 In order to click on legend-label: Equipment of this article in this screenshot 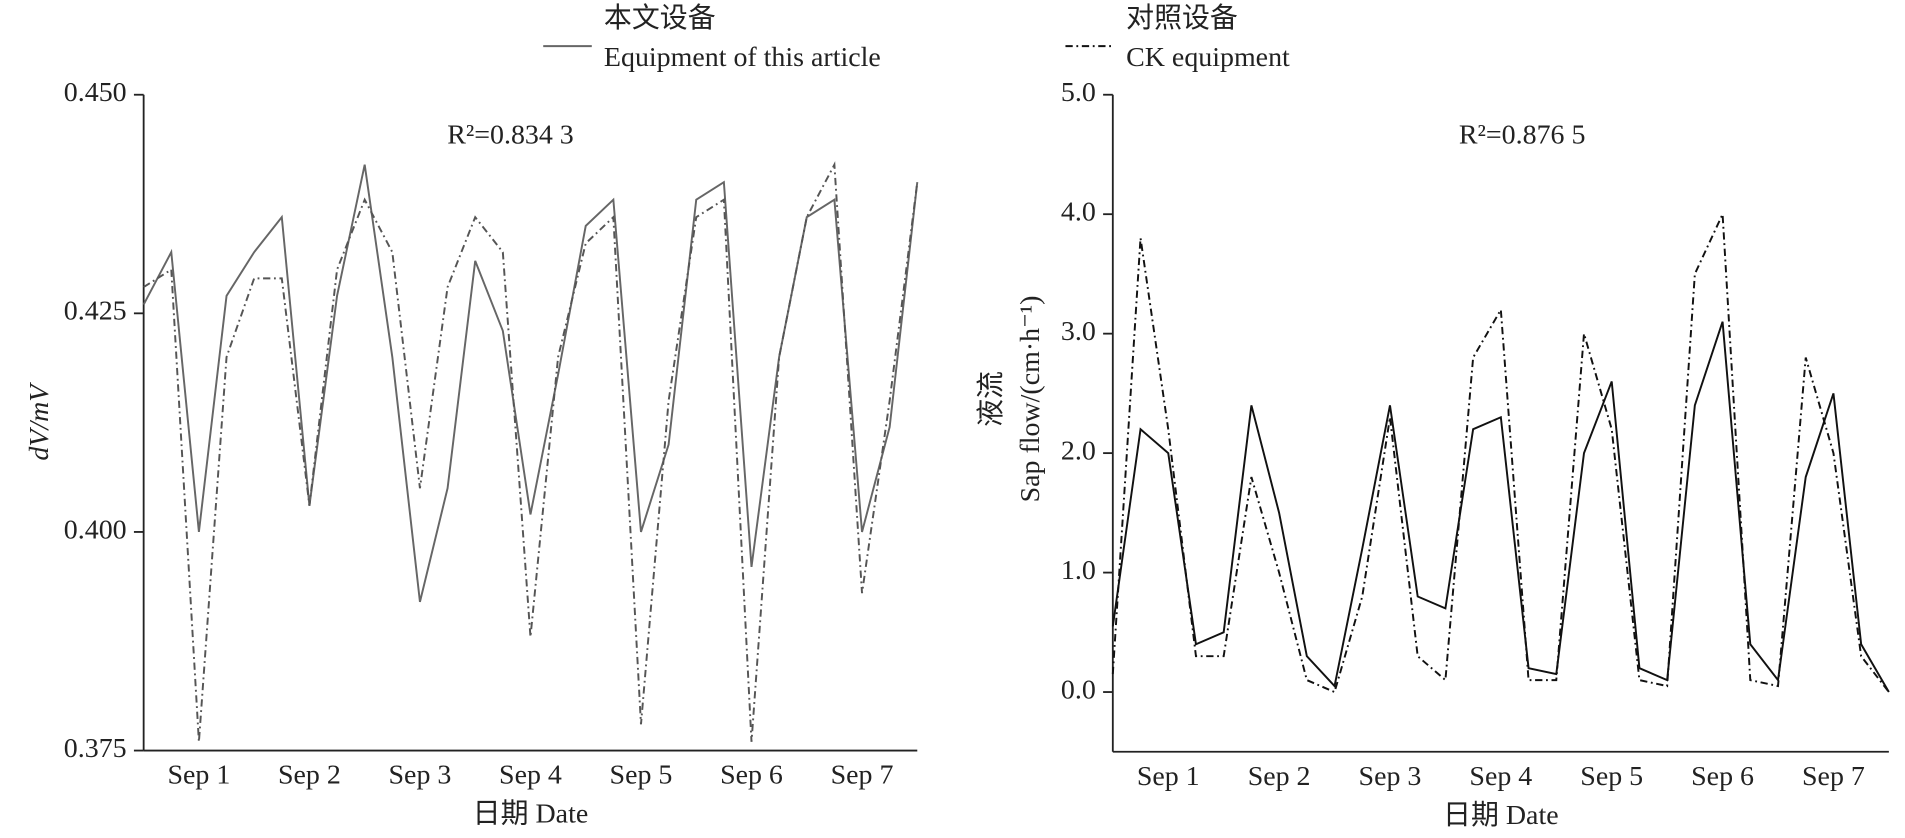, I will do `click(742, 57)`.